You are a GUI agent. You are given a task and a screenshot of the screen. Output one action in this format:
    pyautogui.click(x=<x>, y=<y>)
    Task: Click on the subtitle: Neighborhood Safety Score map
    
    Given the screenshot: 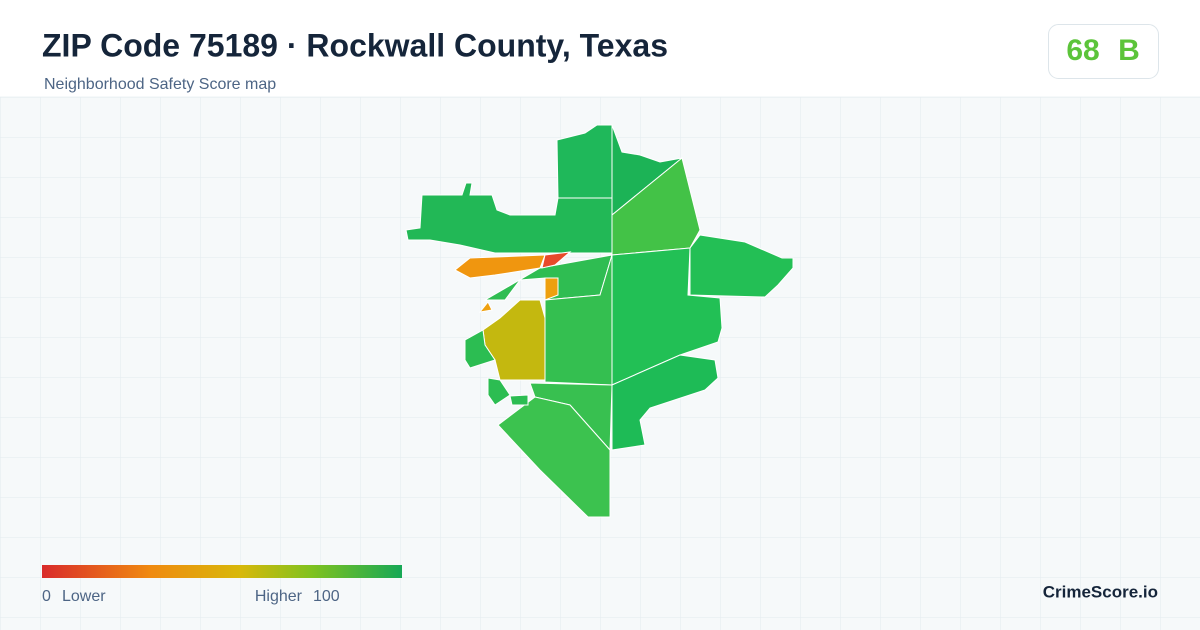 What is the action you would take?
    pyautogui.click(x=160, y=84)
    